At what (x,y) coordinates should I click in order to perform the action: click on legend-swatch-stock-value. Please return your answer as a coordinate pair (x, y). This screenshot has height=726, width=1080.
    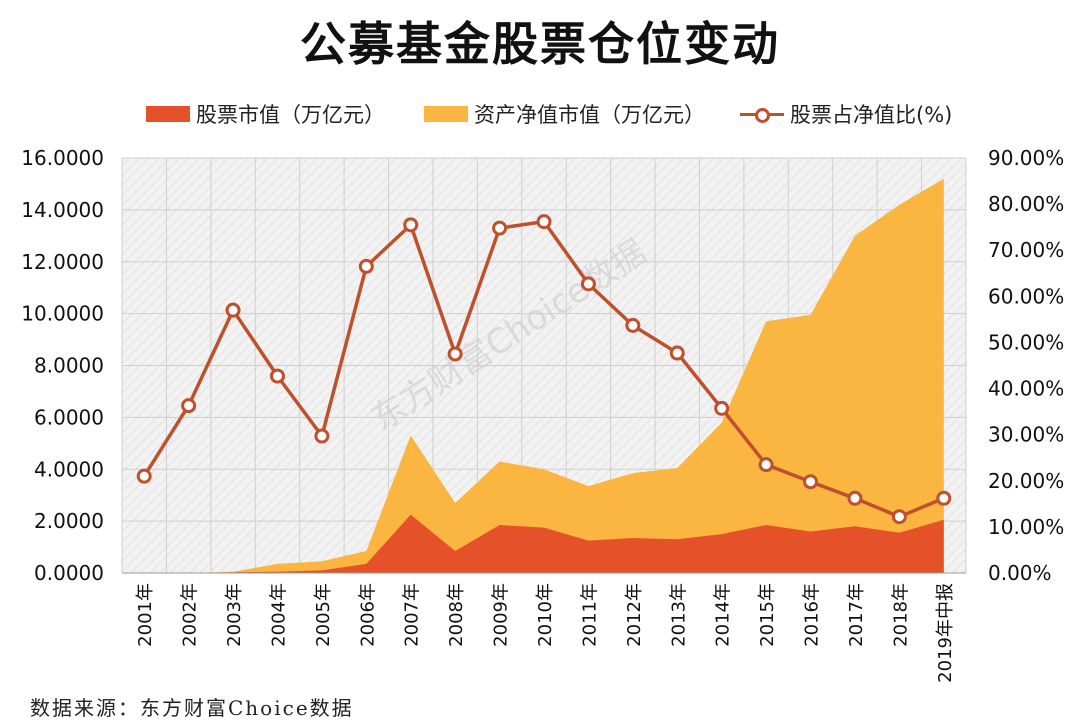
    Looking at the image, I should click on (168, 114).